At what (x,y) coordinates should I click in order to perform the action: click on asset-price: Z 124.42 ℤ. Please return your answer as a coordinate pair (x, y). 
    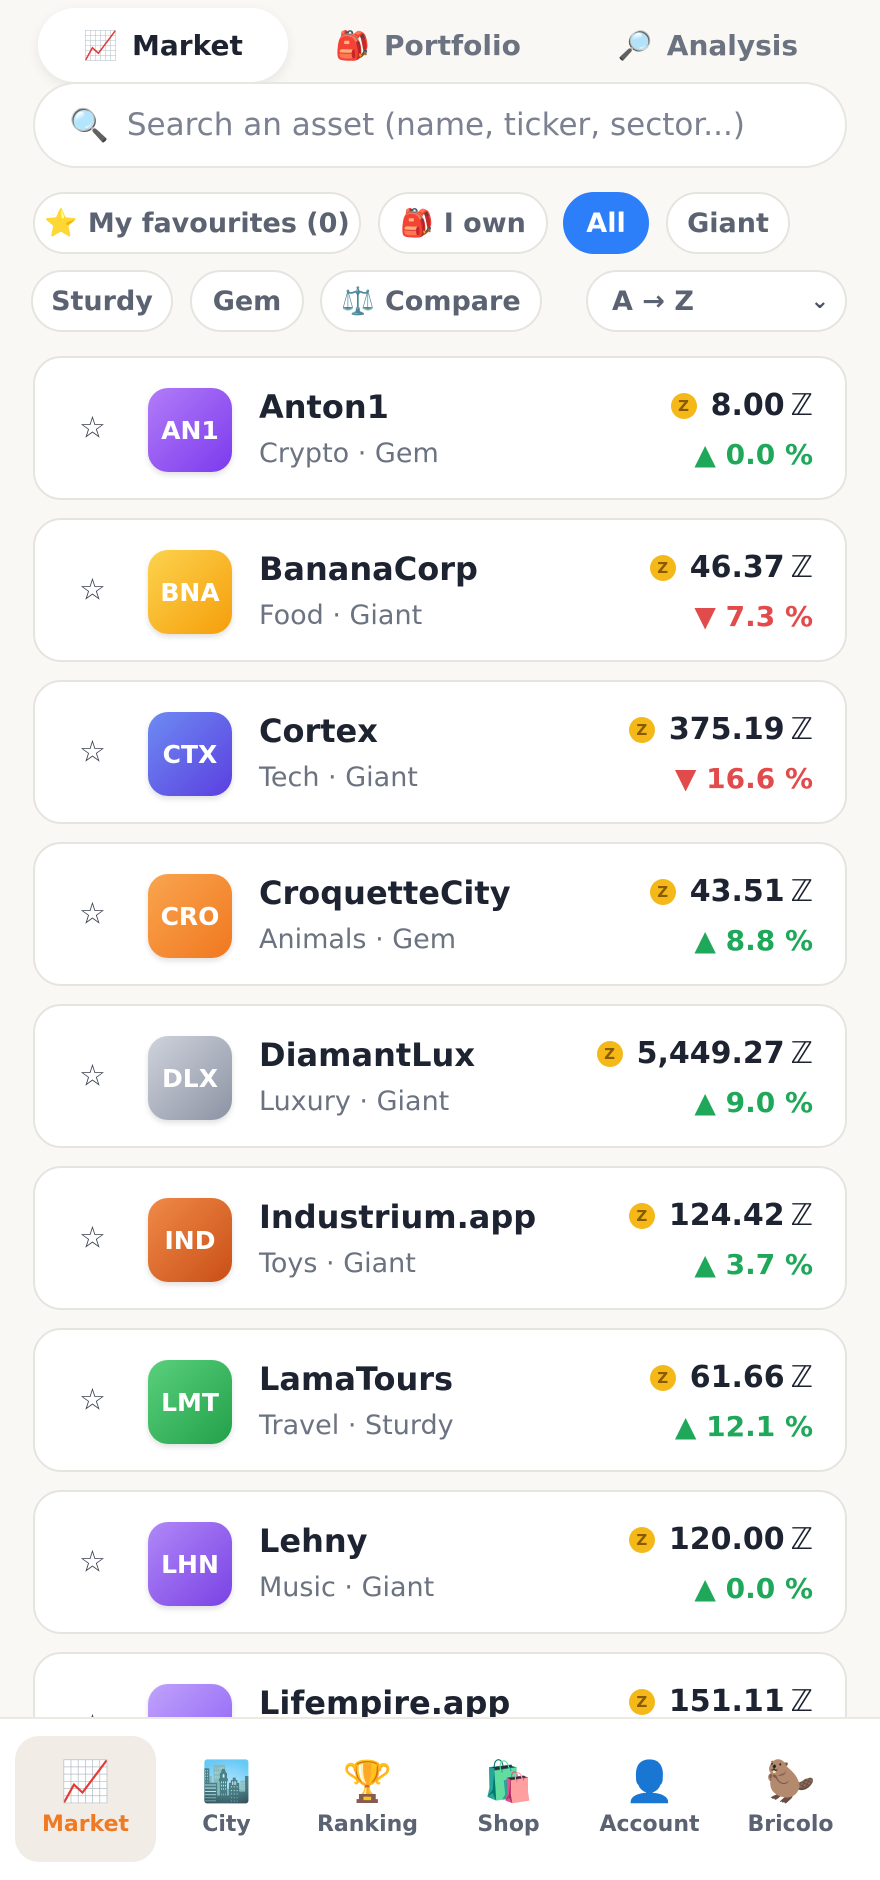
    Looking at the image, I should click on (720, 1215).